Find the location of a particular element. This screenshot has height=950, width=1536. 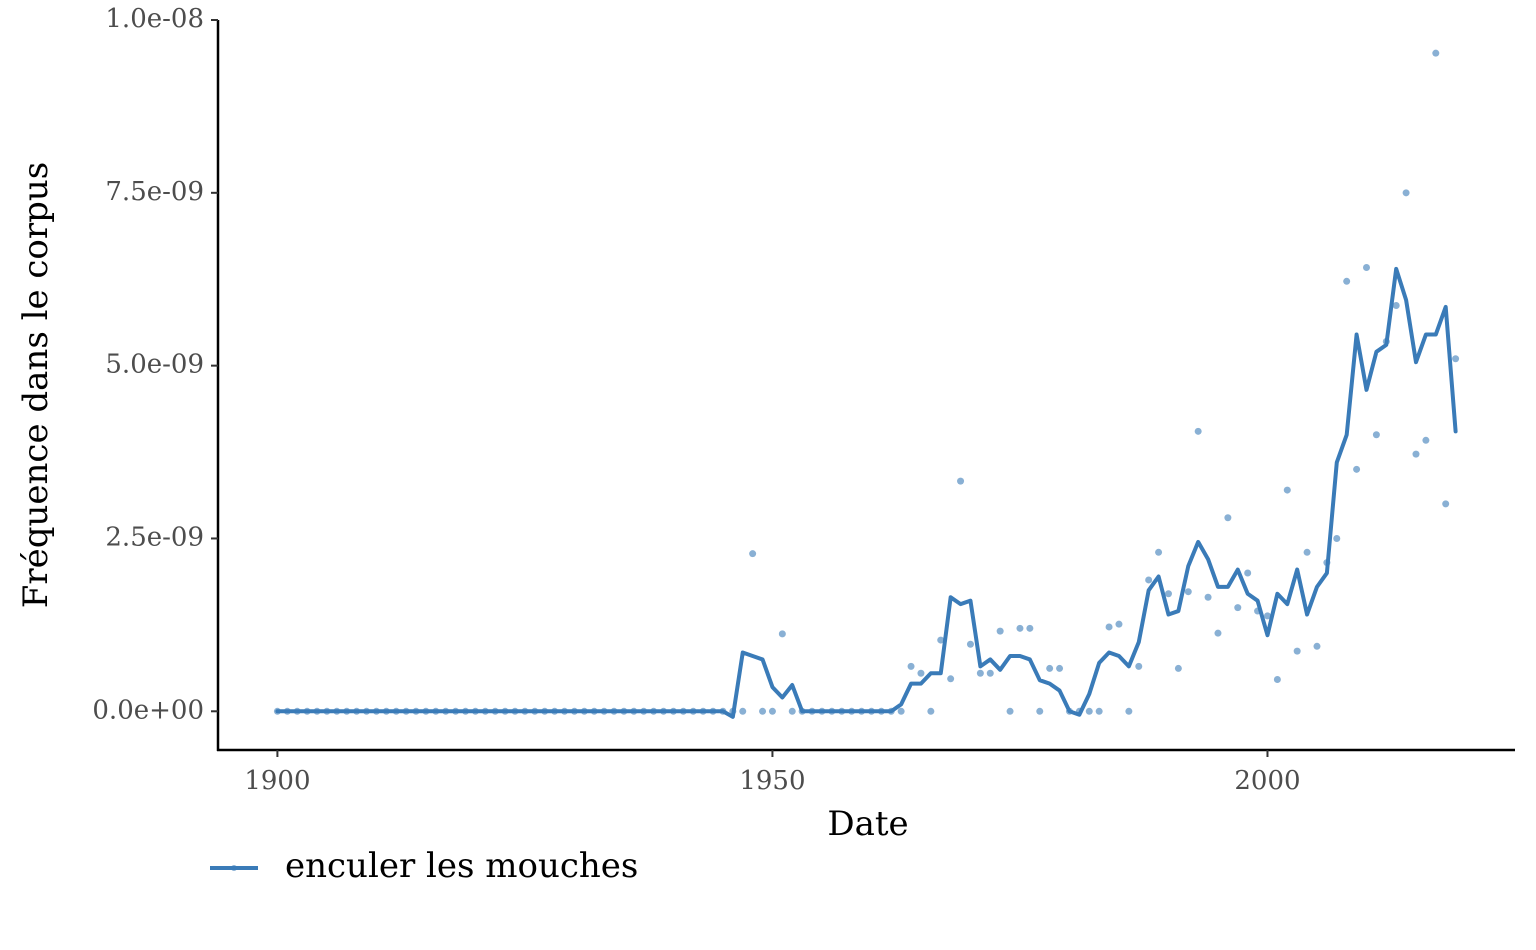

y-tick-label: 0.0e+00 is located at coordinates (148, 710).